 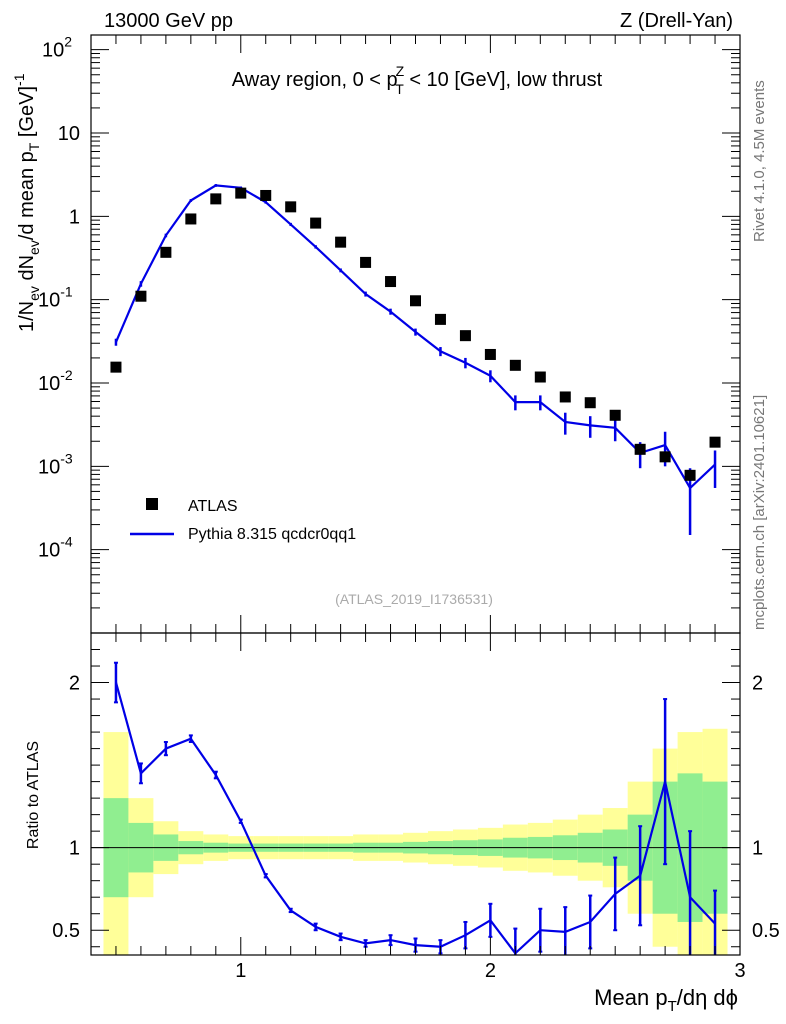 What do you see at coordinates (757, 684) in the screenshot?
I see `ratio-y-tick-label-right: 2` at bounding box center [757, 684].